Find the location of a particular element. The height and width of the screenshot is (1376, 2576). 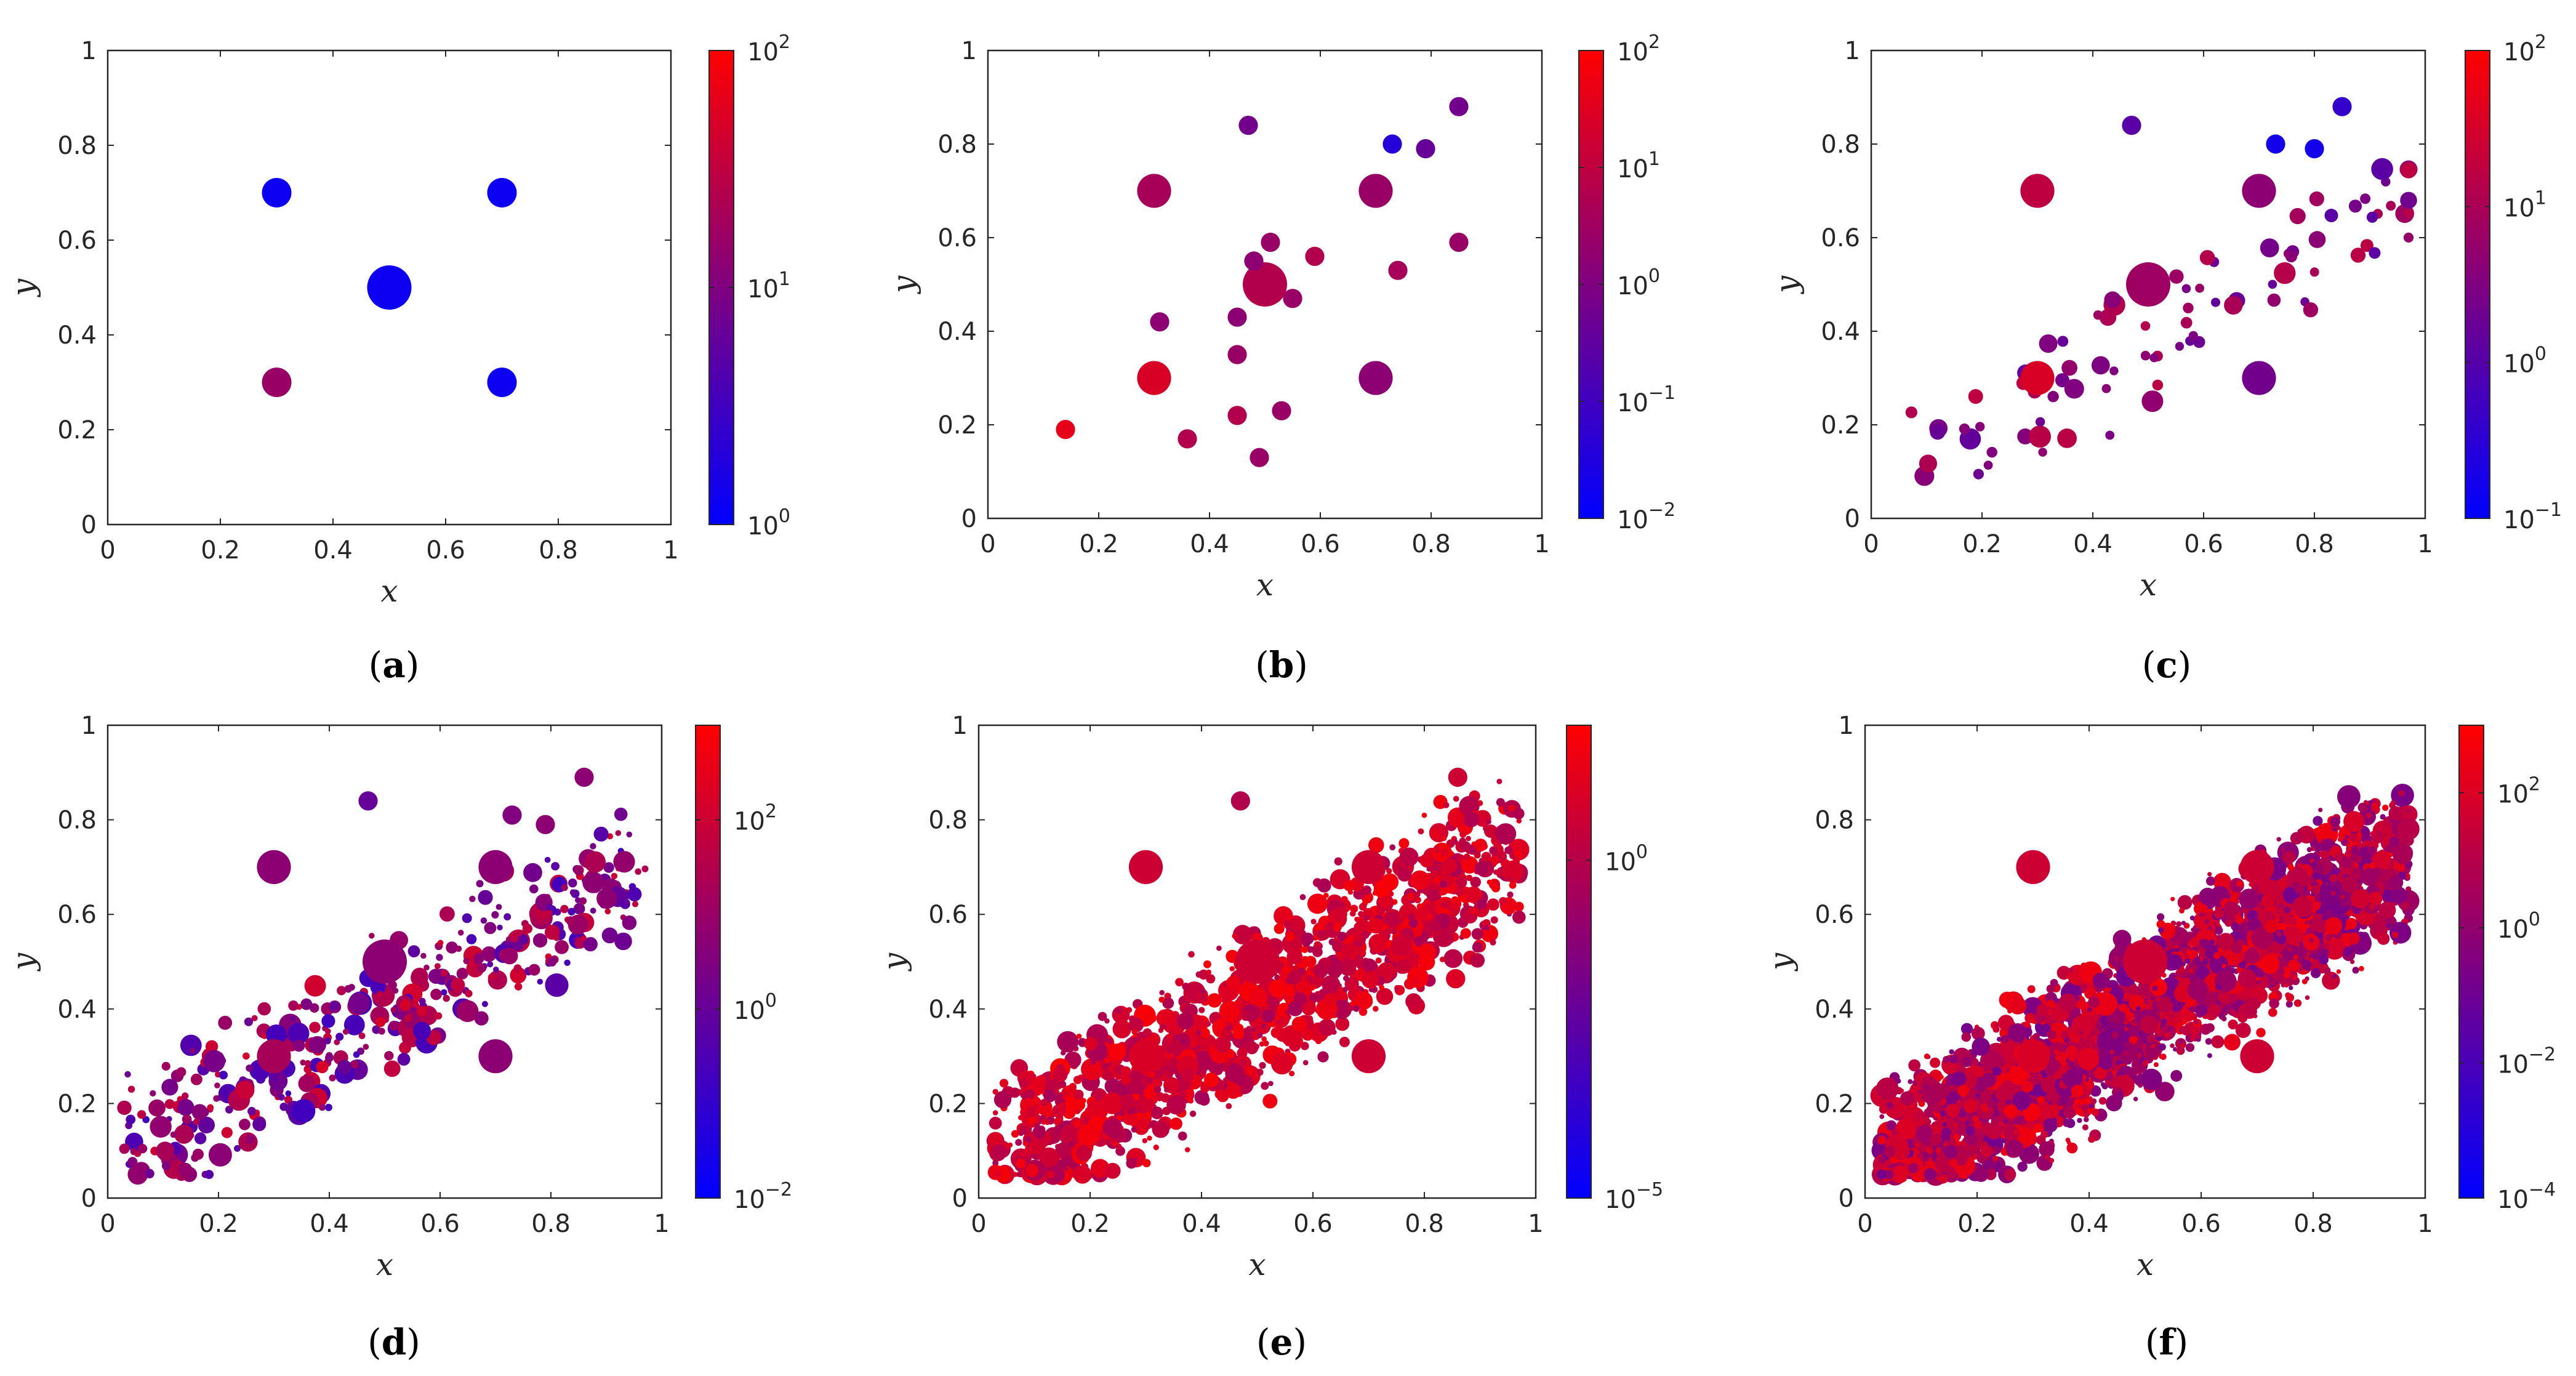

colorbar-exponent: −2 is located at coordinates (2542, 1055).